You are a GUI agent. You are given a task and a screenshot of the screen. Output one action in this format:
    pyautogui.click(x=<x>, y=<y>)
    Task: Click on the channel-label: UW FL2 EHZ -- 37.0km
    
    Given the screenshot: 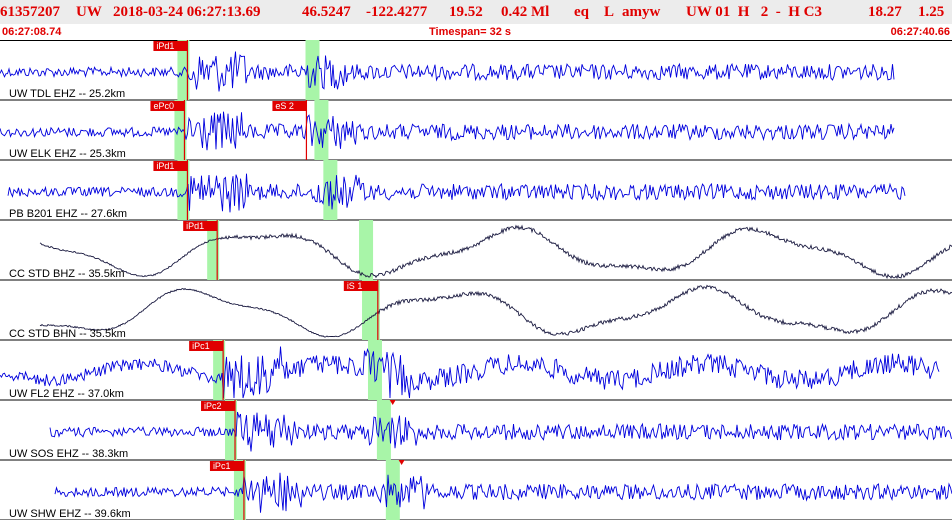 What is the action you would take?
    pyautogui.click(x=66, y=394)
    